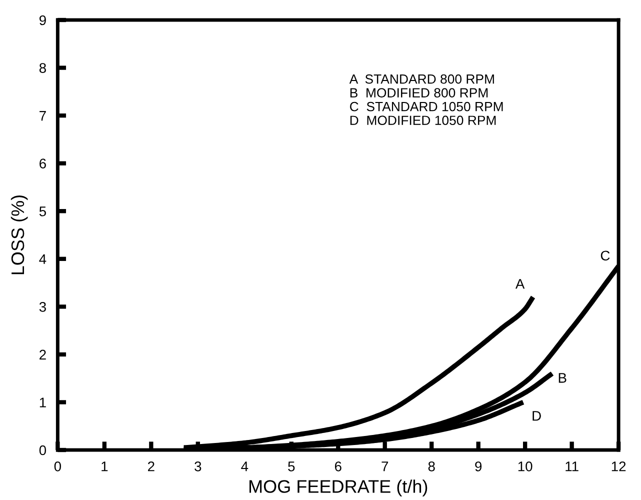 The width and height of the screenshot is (641, 500). Describe the element at coordinates (426, 107) in the screenshot. I see `annotation: C STANDARD 1050 RPM` at that location.